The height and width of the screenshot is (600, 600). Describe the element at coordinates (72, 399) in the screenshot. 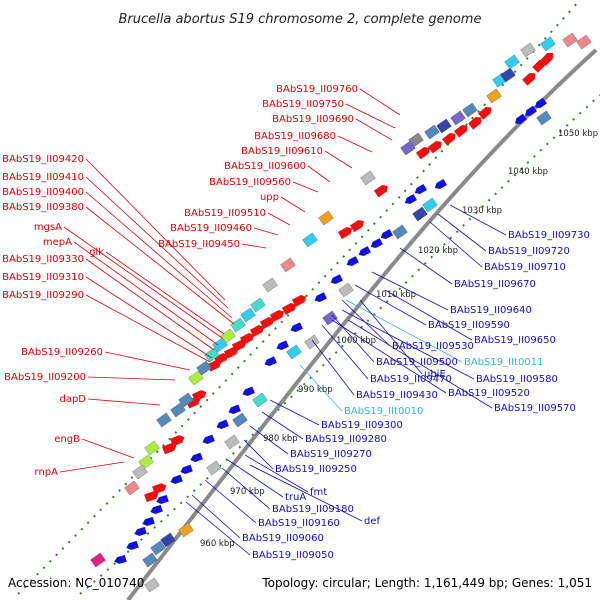

I see `gene-label-dapd: dapD` at that location.